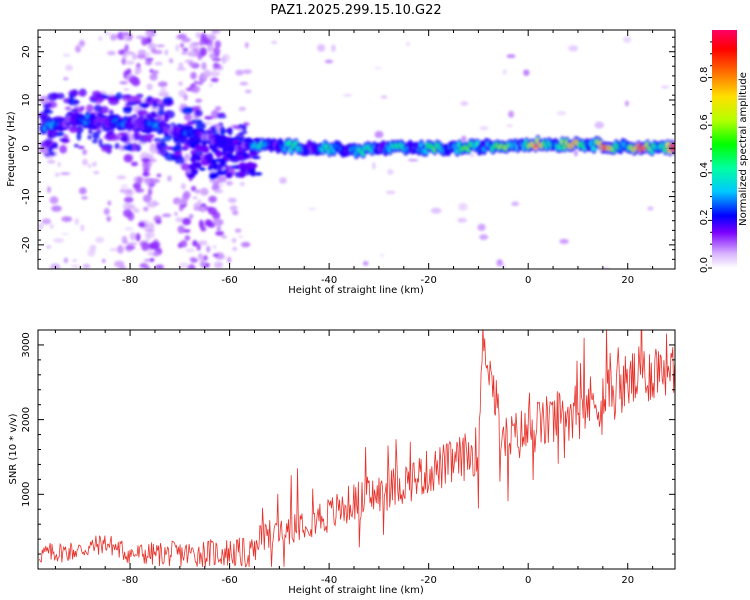 The height and width of the screenshot is (600, 750). What do you see at coordinates (329, 280) in the screenshot?
I see `spectrogram-x-tick-label: -40` at bounding box center [329, 280].